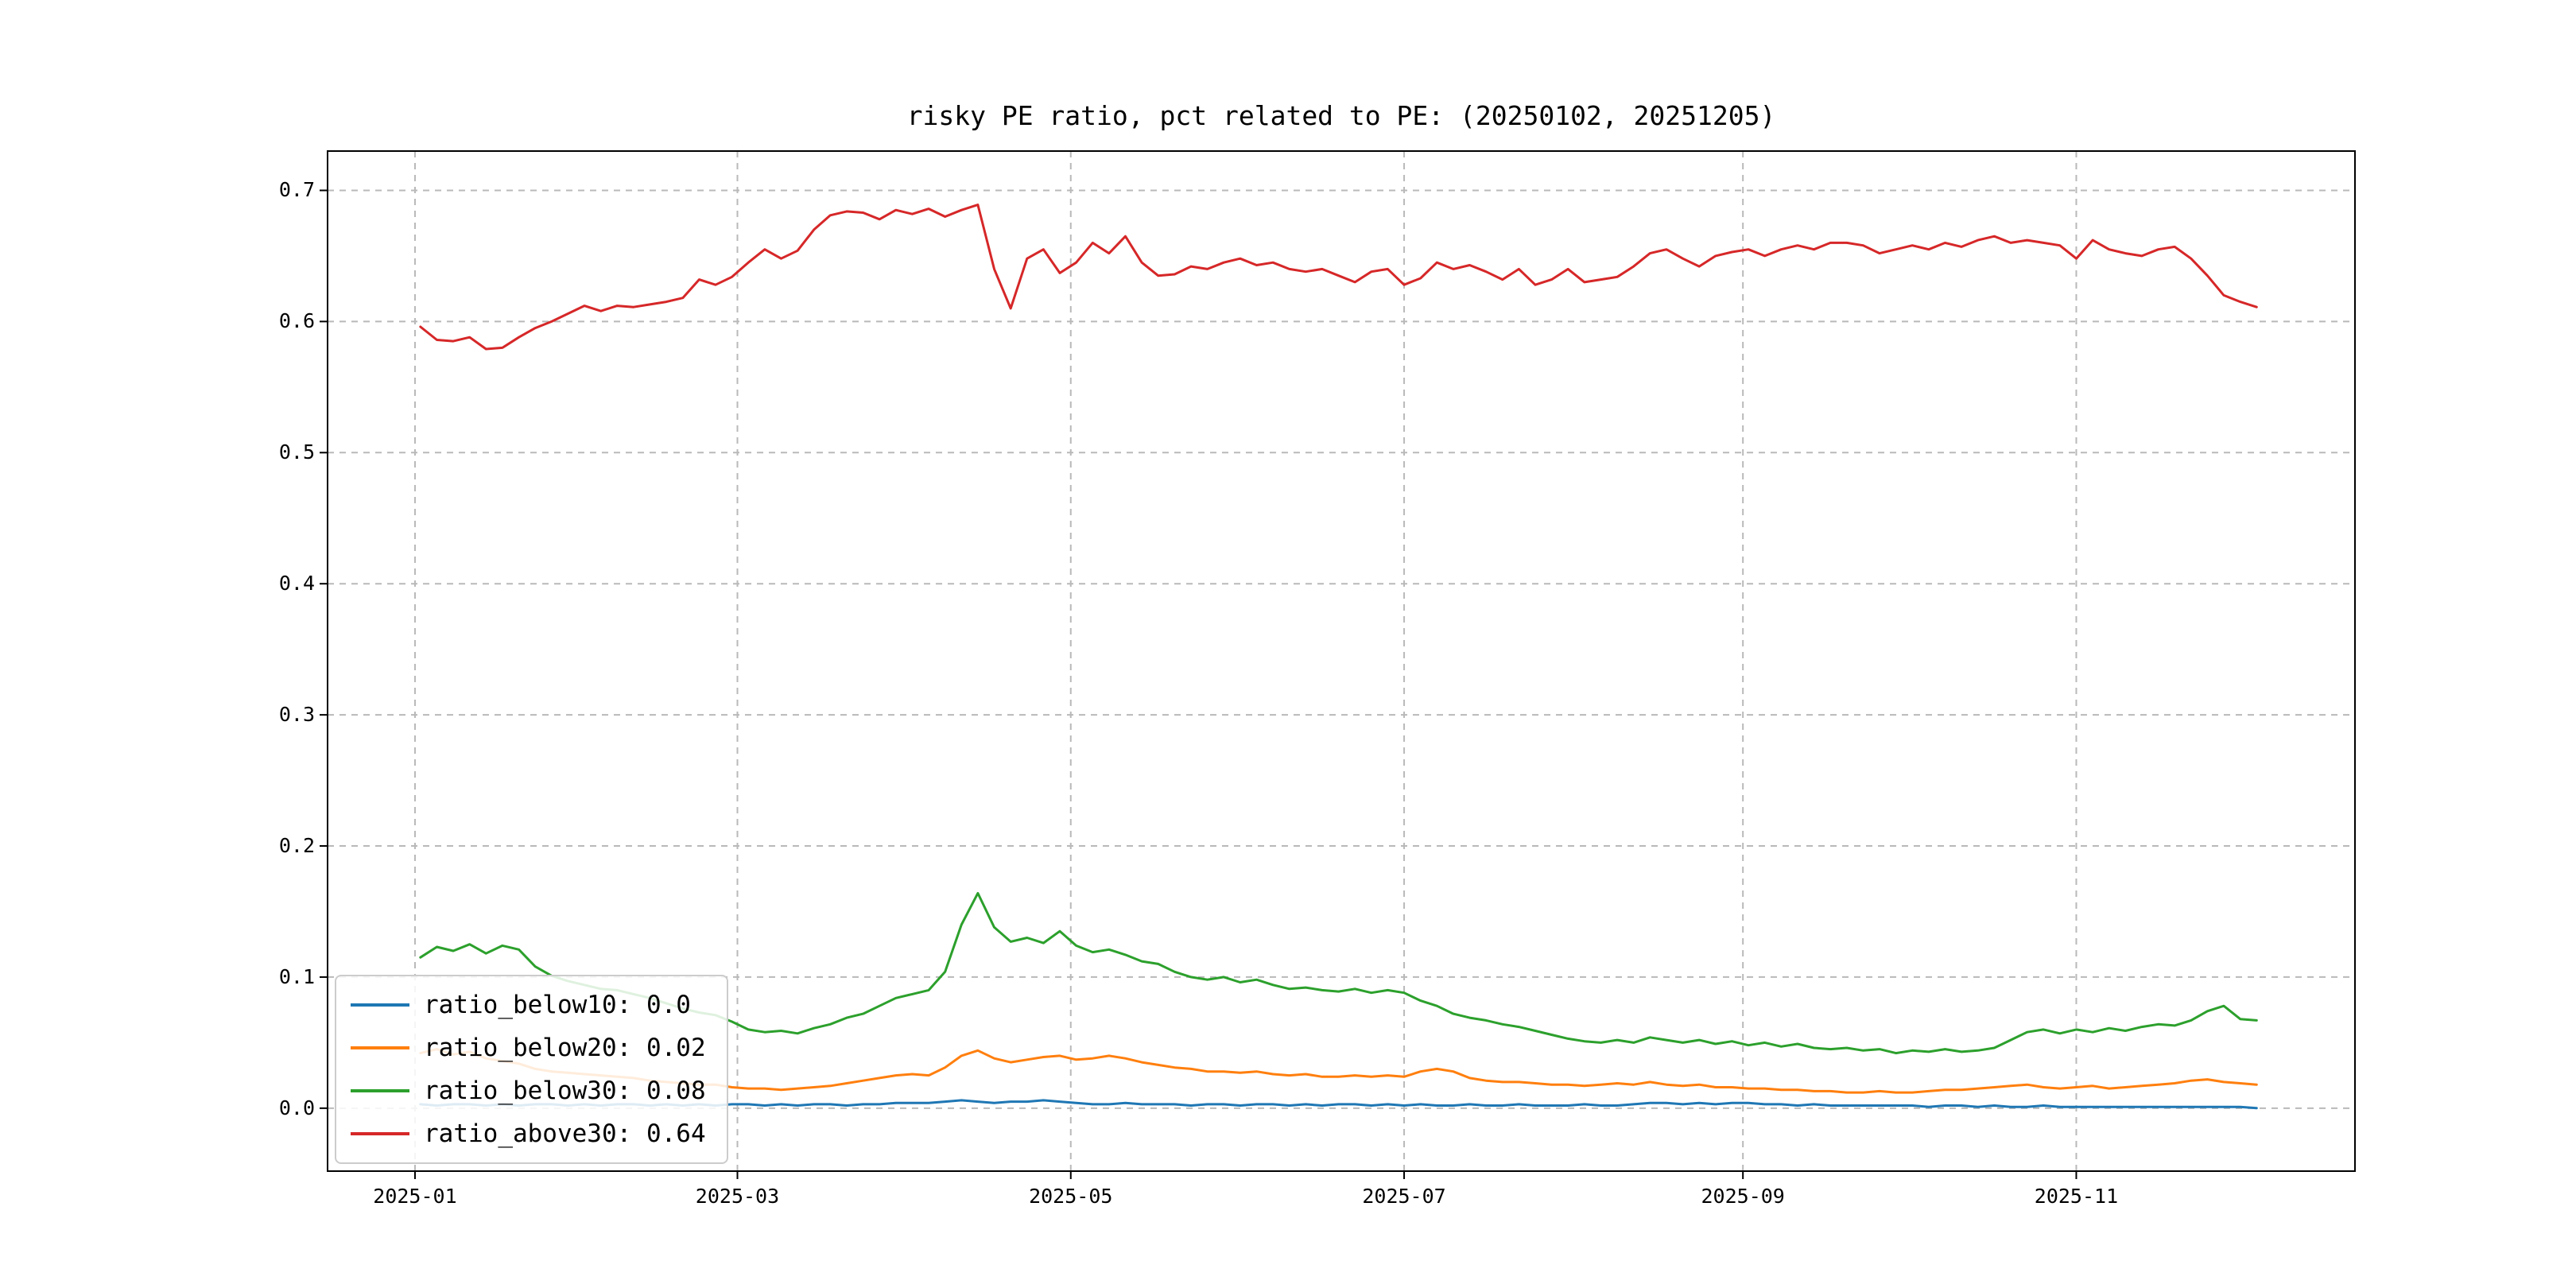  Describe the element at coordinates (1338, 277) in the screenshot. I see `series-line-ratio_above30` at that location.